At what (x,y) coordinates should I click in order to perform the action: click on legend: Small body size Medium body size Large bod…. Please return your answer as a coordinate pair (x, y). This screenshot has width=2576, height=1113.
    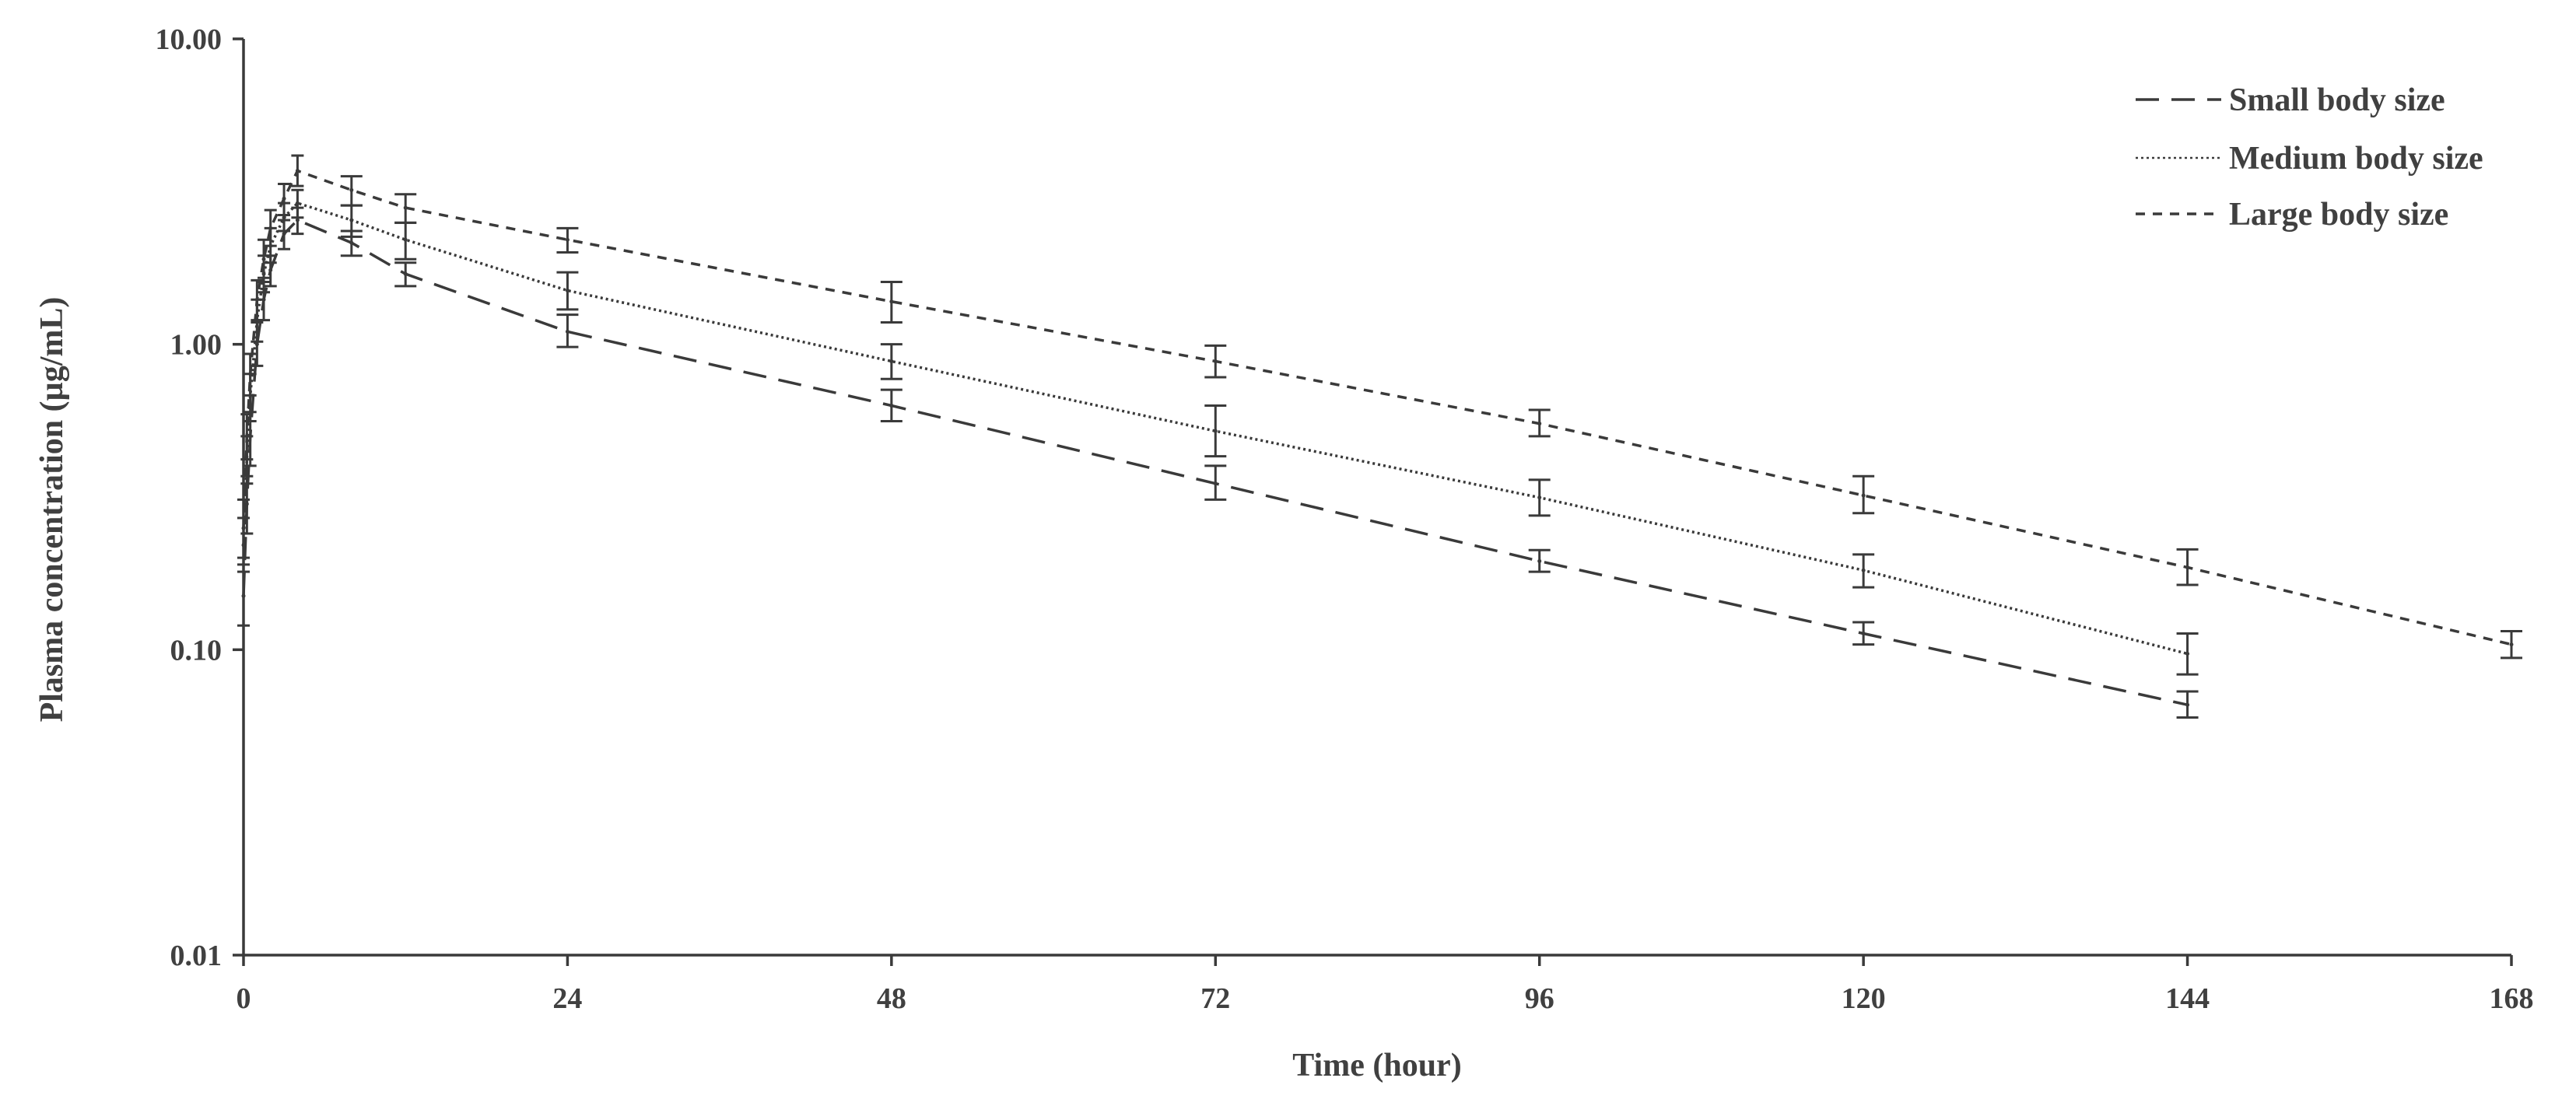
    Looking at the image, I should click on (2309, 158).